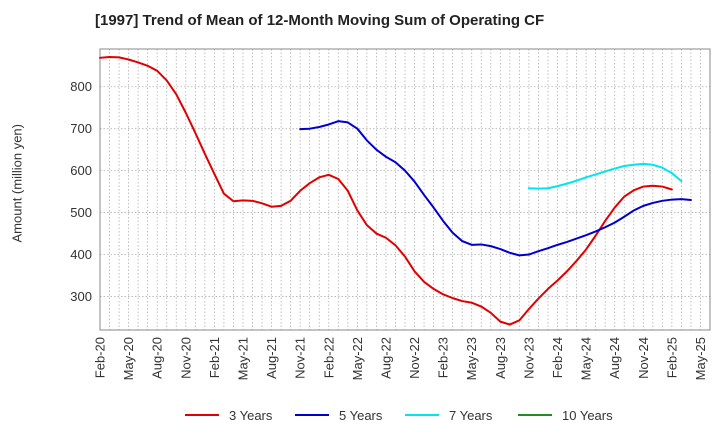 The height and width of the screenshot is (440, 720). I want to click on x-tick-label: May-21, so click(242, 358).